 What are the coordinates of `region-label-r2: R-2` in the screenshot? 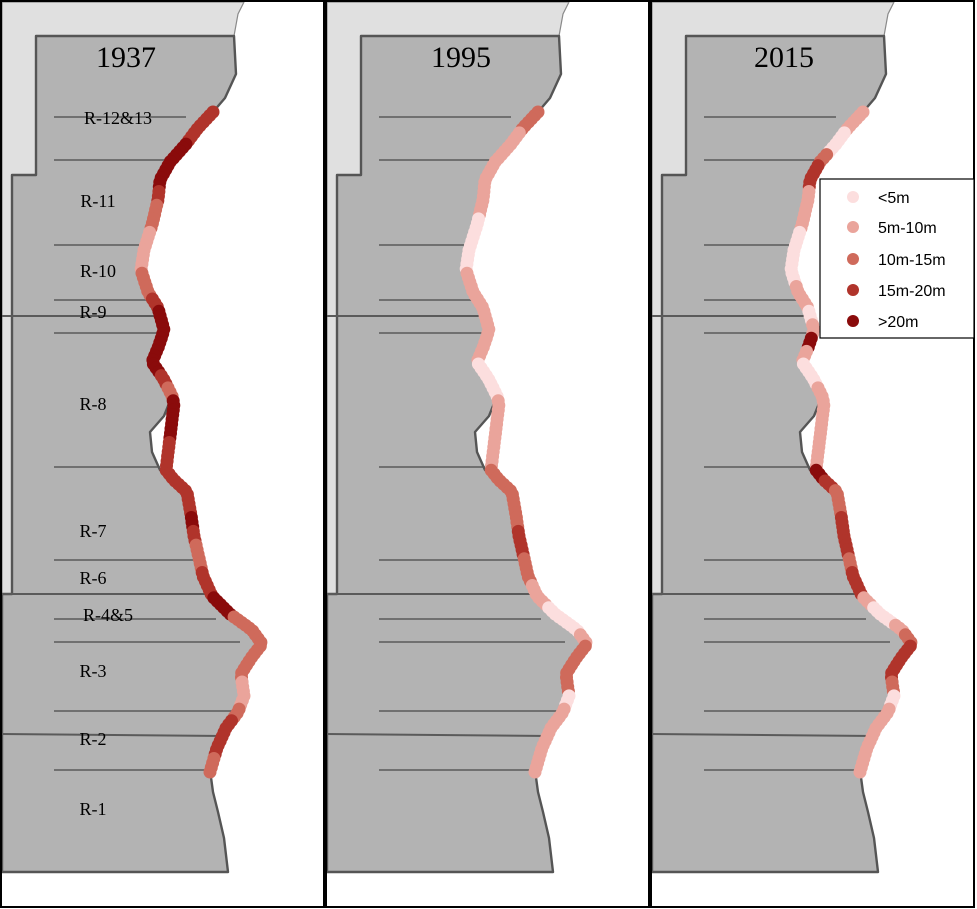 It's located at (93, 739).